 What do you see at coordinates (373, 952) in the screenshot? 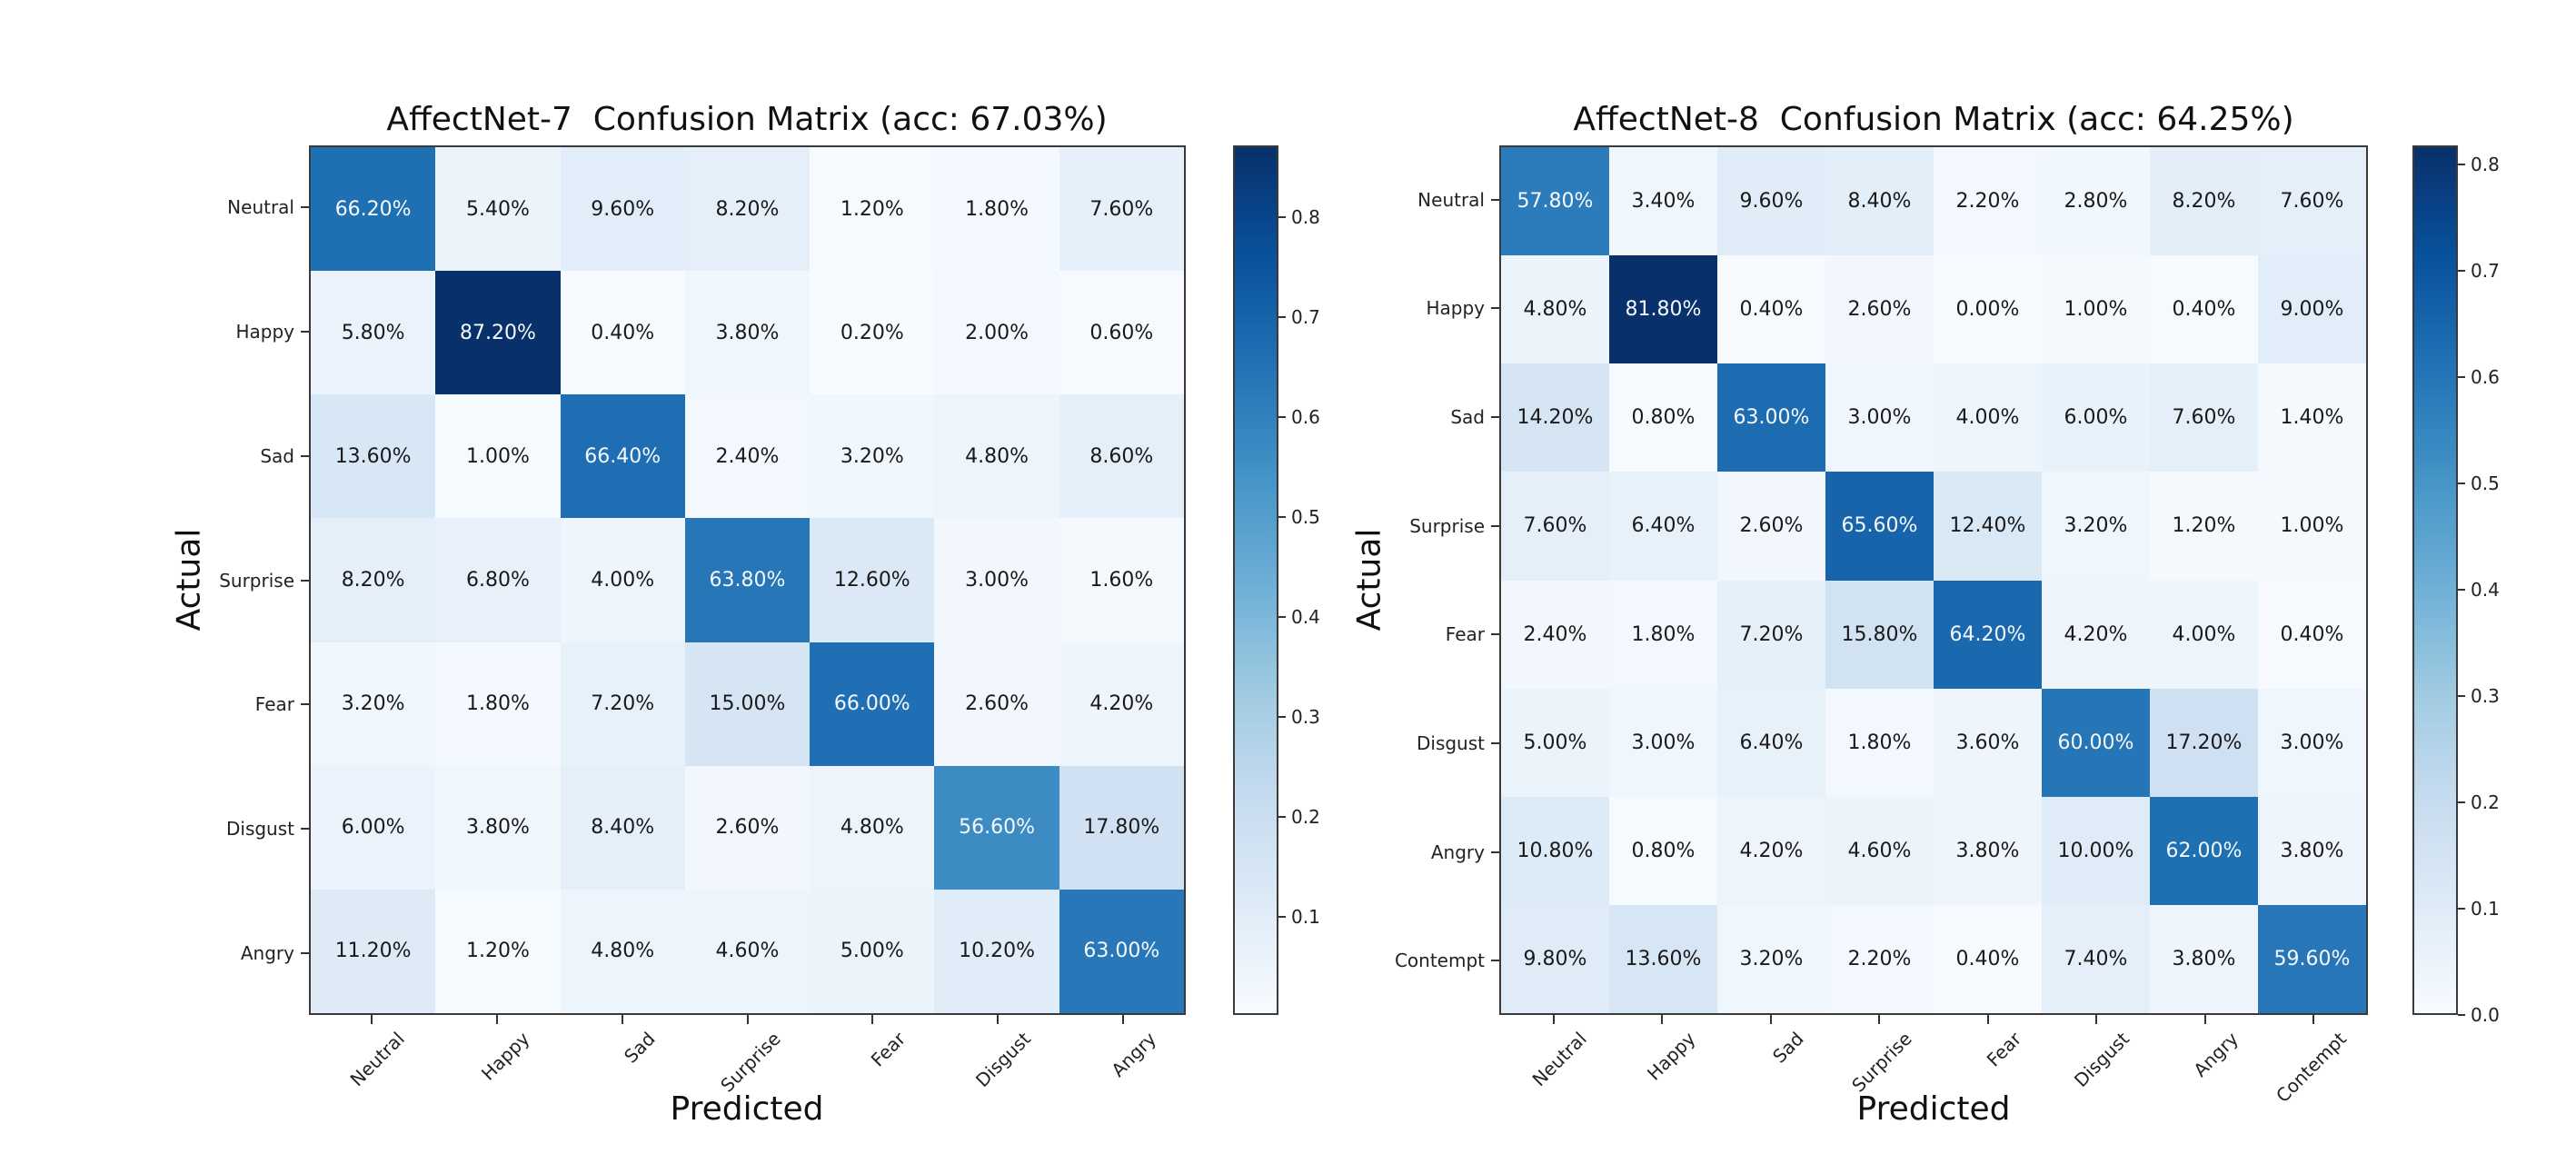
I see `cell-value: 11.20%` at bounding box center [373, 952].